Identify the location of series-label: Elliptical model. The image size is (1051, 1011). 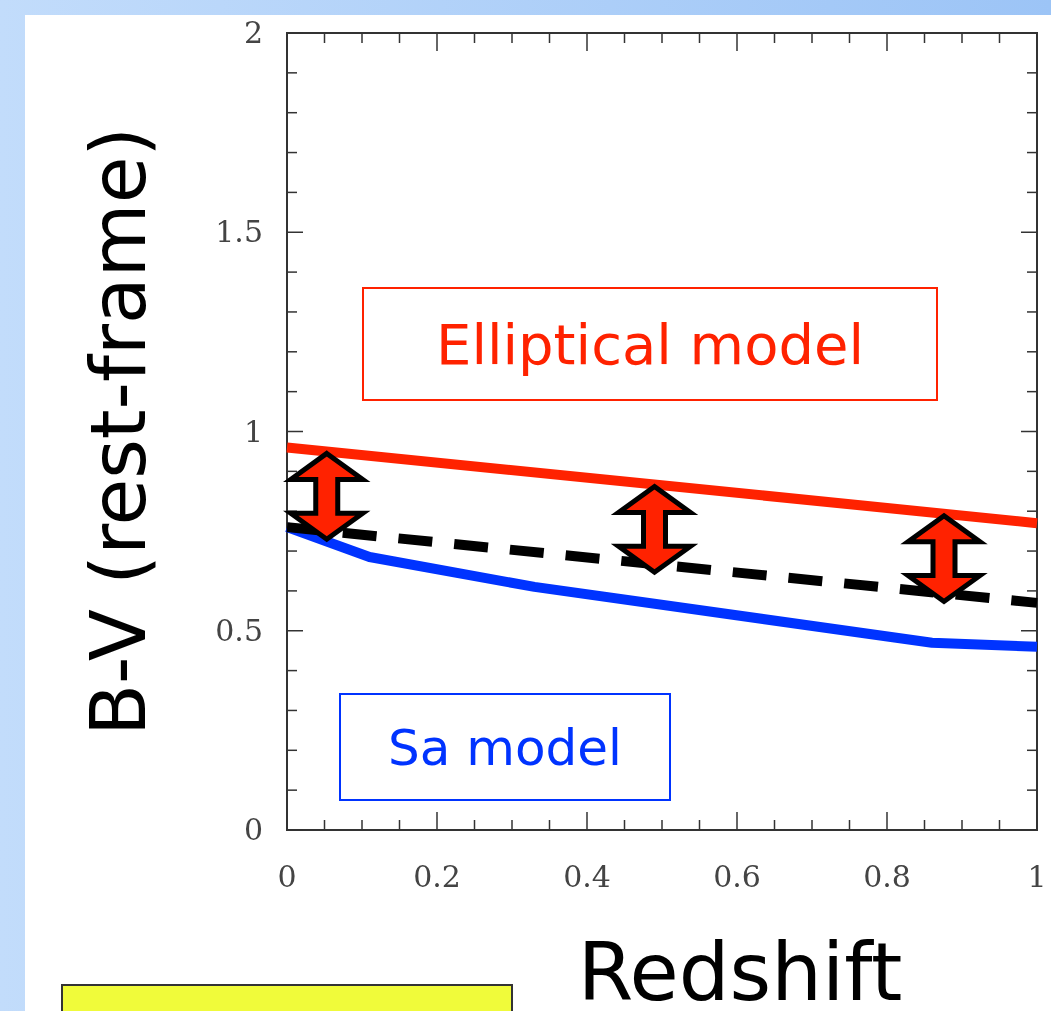
(650, 345).